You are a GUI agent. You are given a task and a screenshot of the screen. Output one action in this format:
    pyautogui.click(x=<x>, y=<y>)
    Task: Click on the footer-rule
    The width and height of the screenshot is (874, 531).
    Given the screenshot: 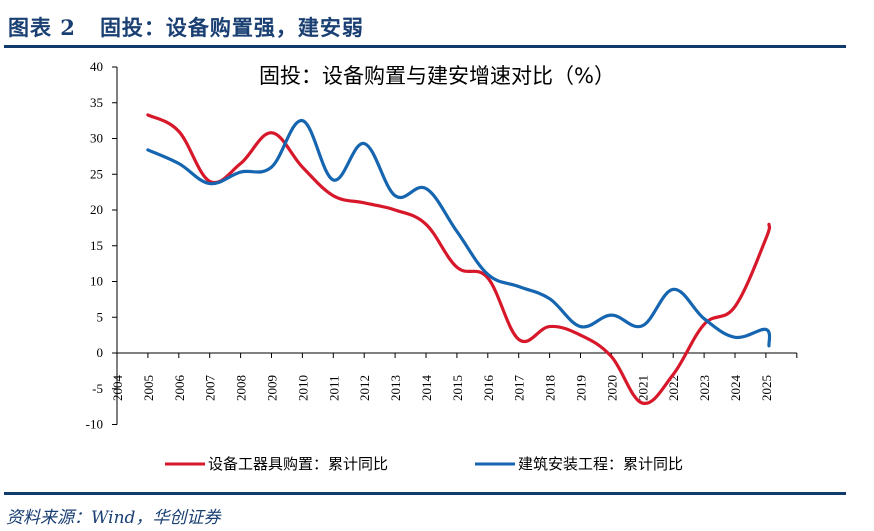 What is the action you would take?
    pyautogui.click(x=425, y=493)
    